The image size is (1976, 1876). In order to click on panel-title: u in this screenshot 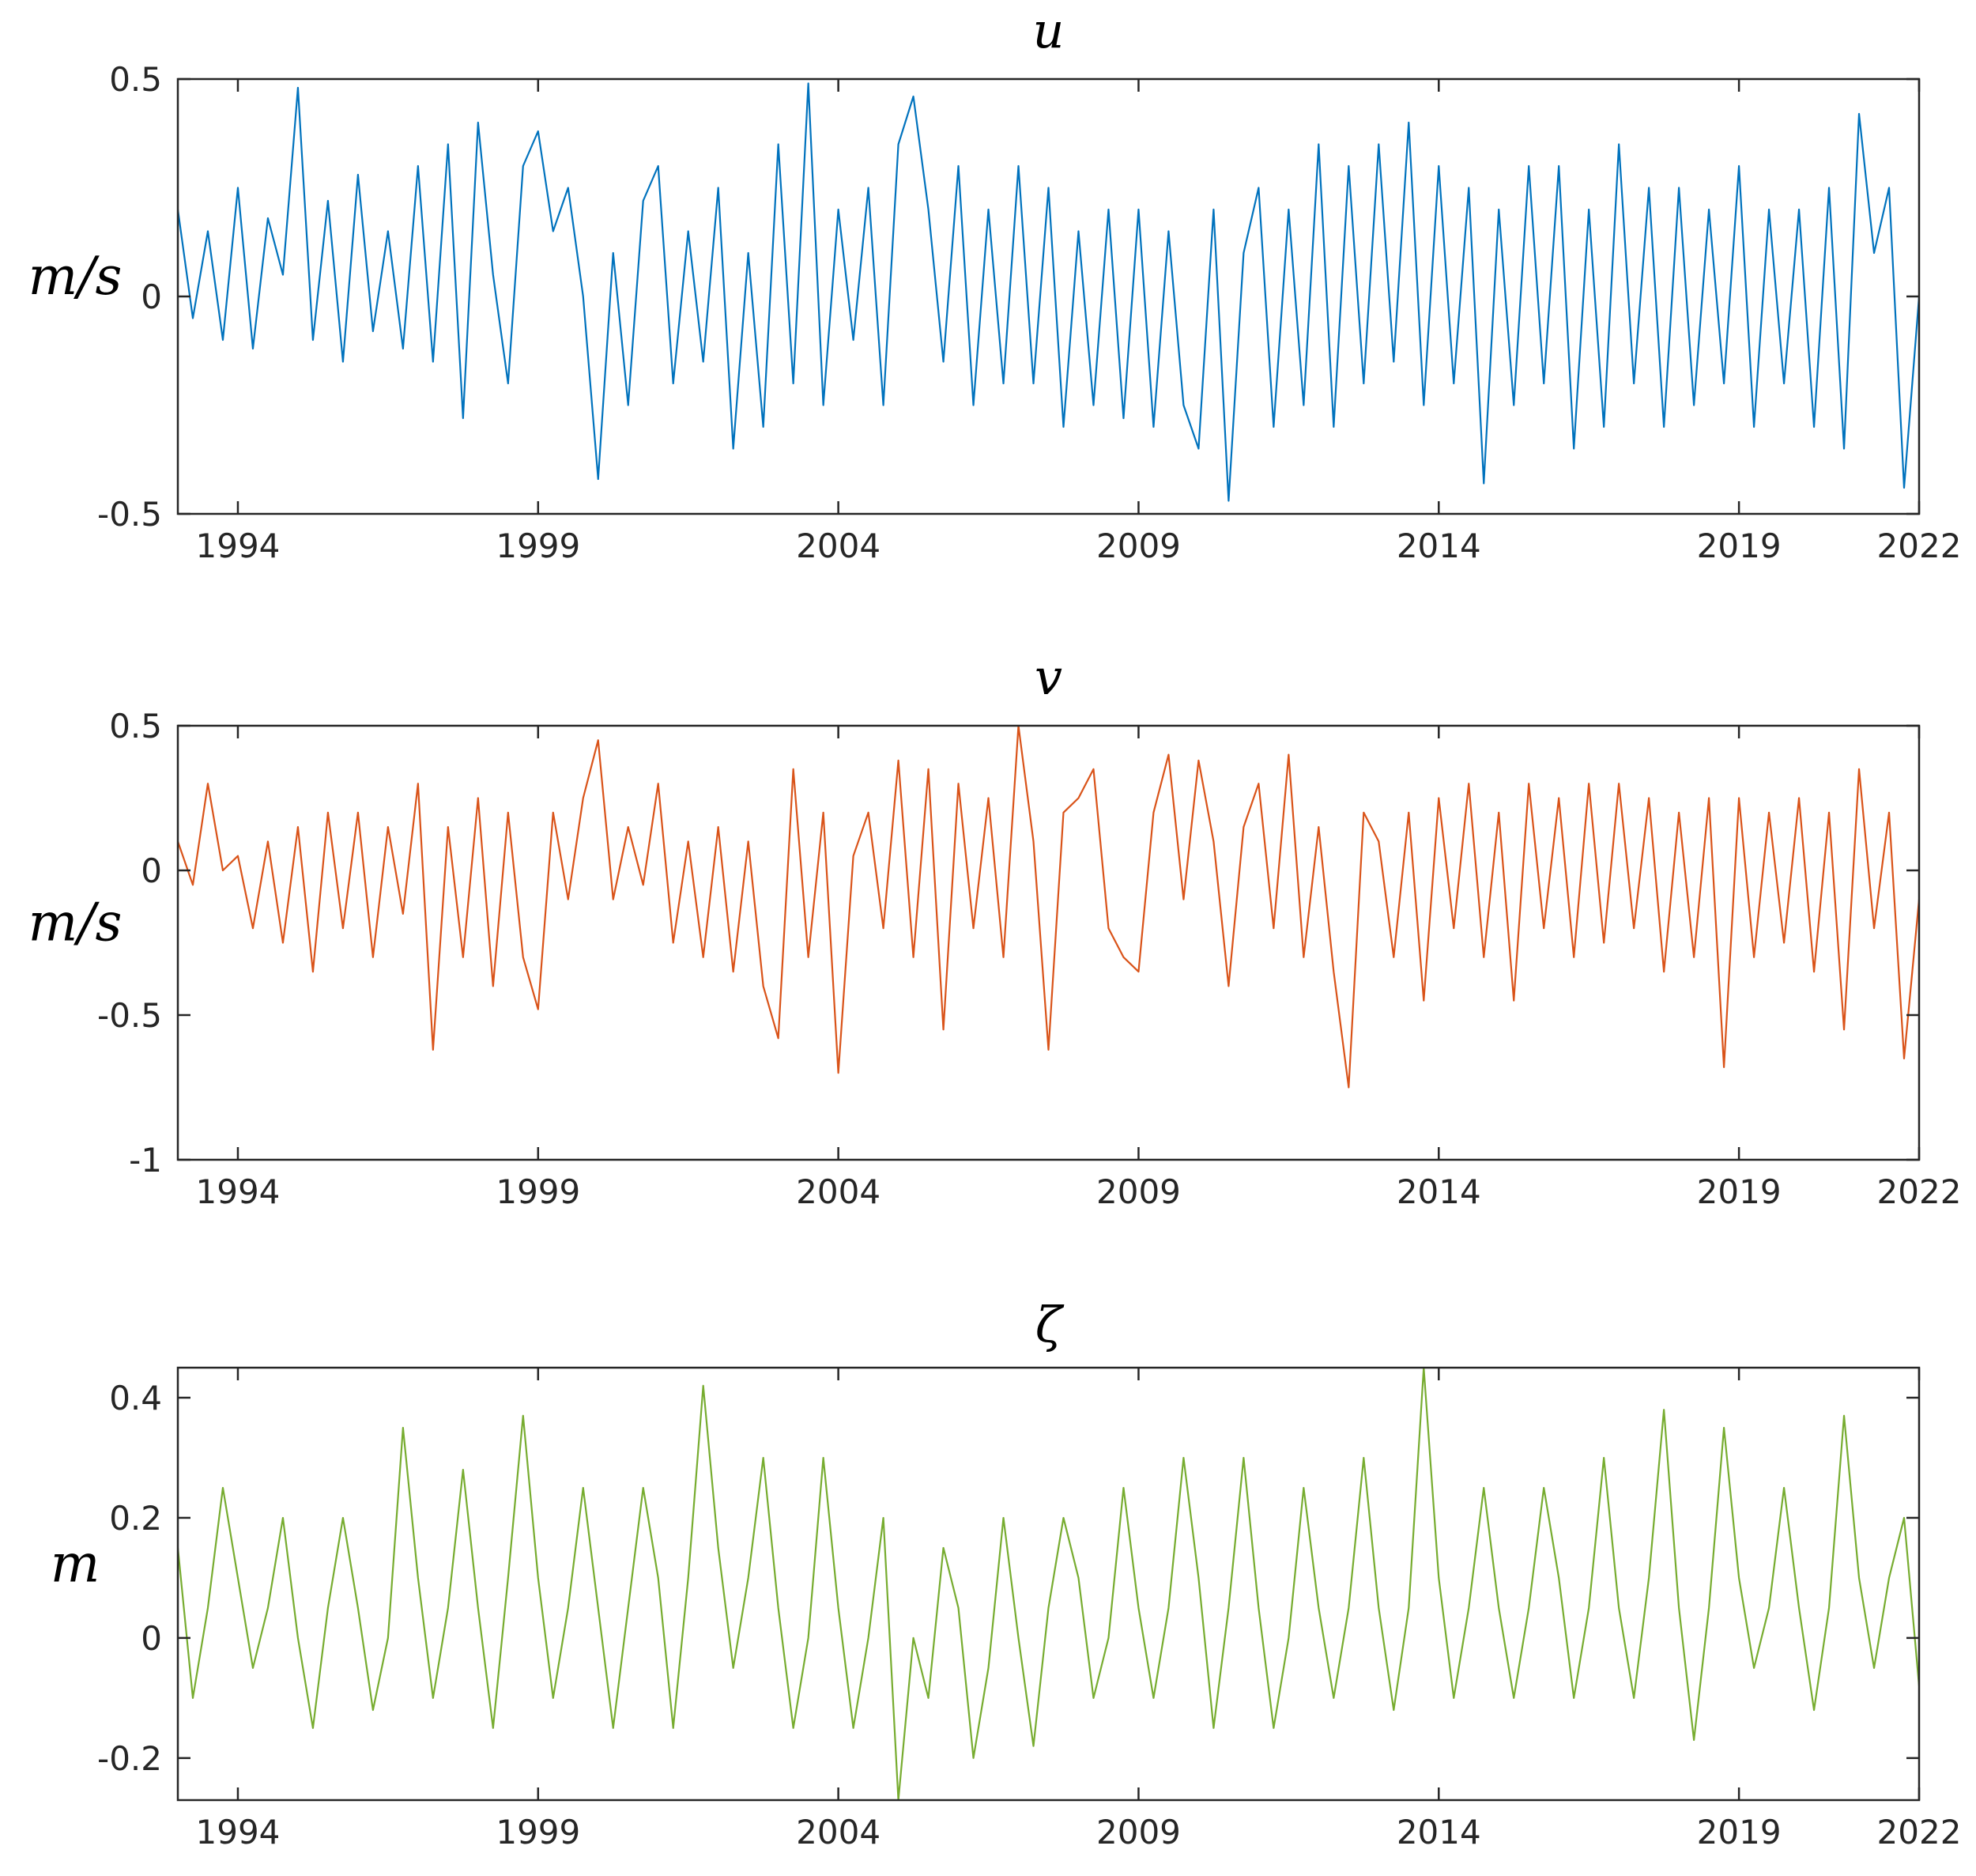, I will do `click(1049, 31)`.